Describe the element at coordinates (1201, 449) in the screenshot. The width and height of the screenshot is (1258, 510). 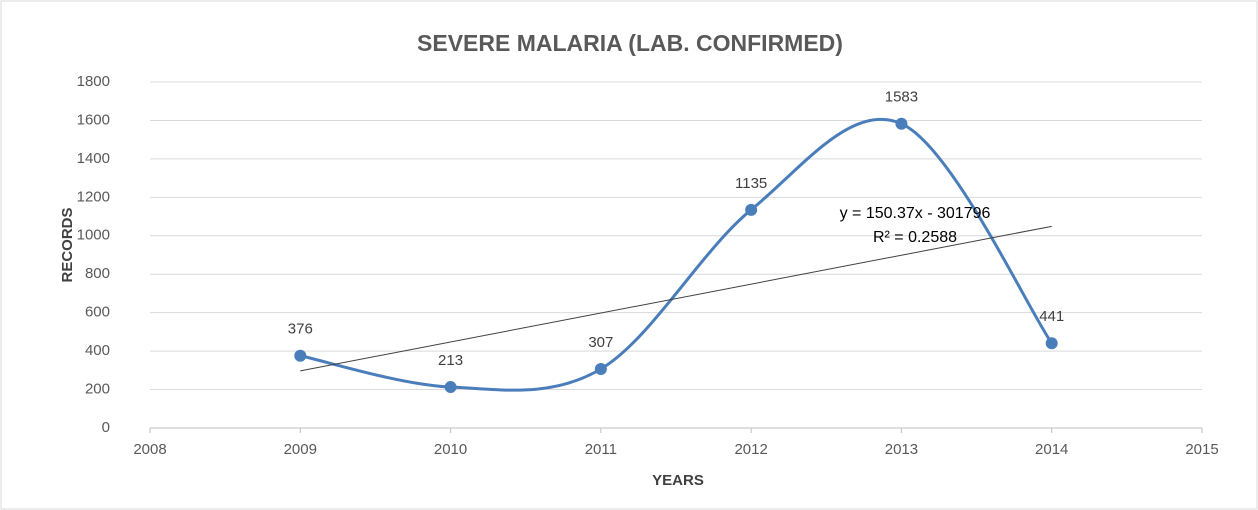
I see `x-tick-label: 2015` at that location.